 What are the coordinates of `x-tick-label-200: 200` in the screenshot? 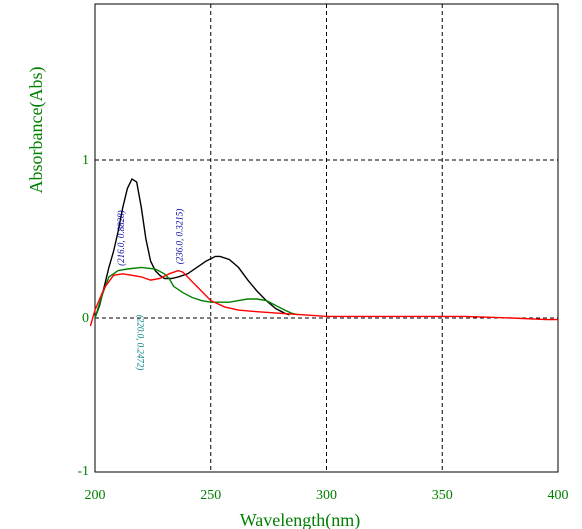 It's located at (95, 495).